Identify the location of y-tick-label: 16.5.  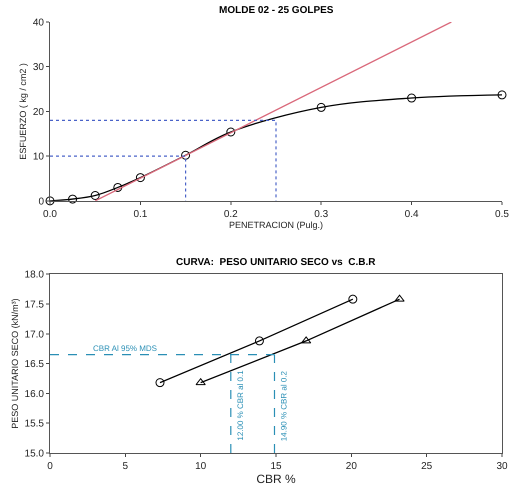
(34, 364).